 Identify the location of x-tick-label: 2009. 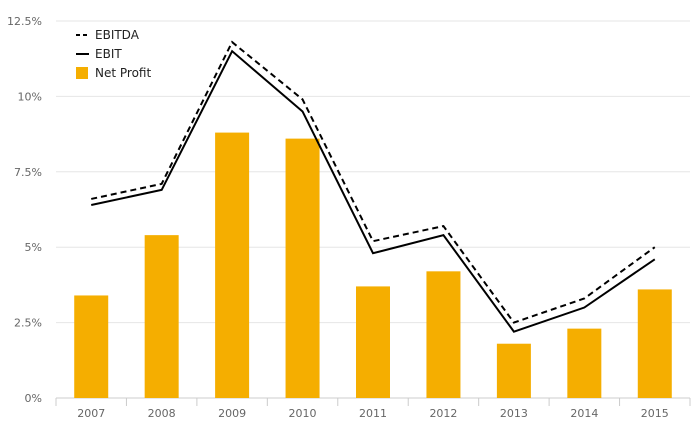
(232, 413).